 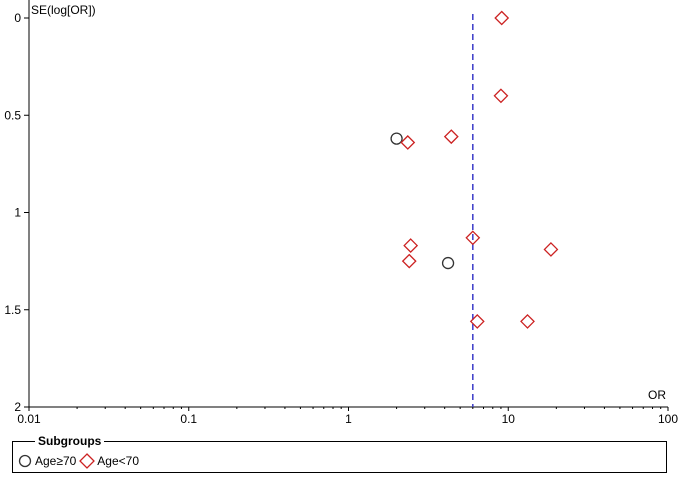 What do you see at coordinates (17, 18) in the screenshot?
I see `y-tick-label: 0` at bounding box center [17, 18].